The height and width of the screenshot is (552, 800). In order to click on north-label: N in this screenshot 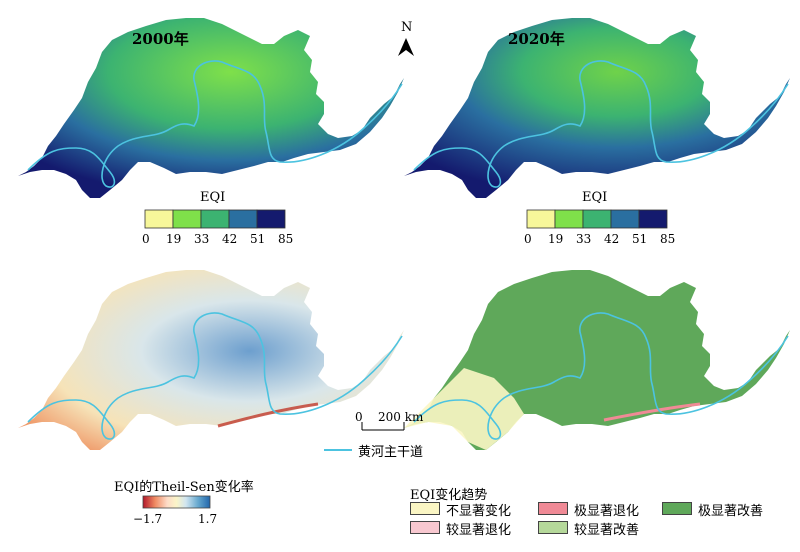, I will do `click(407, 27)`.